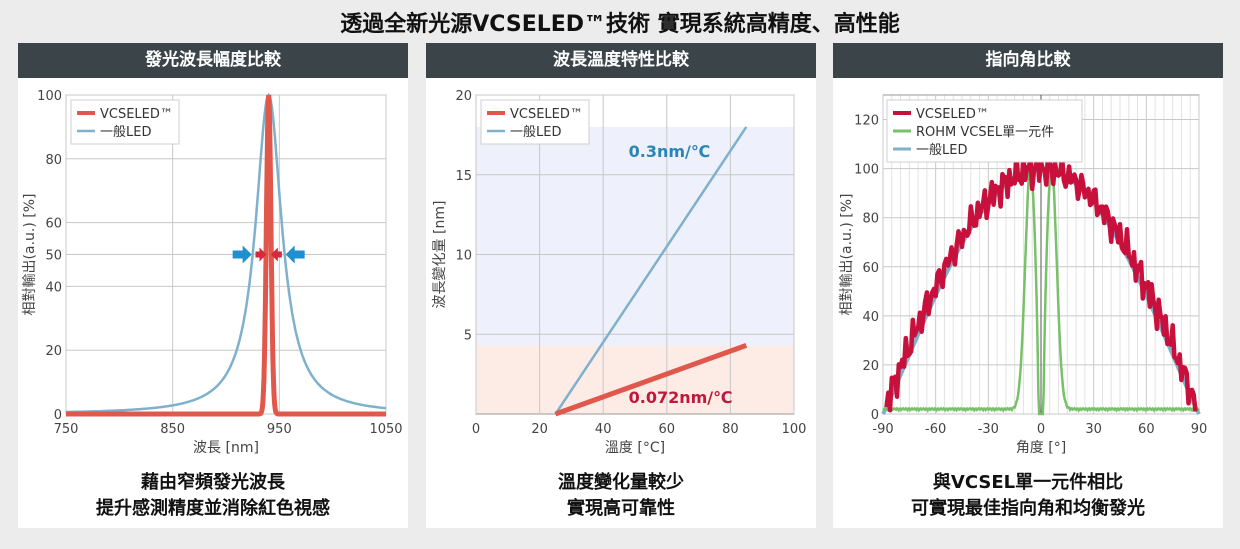 This screenshot has width=1240, height=549. Describe the element at coordinates (621, 482) in the screenshot. I see `caption-line-1: 溫度變化量較少` at that location.